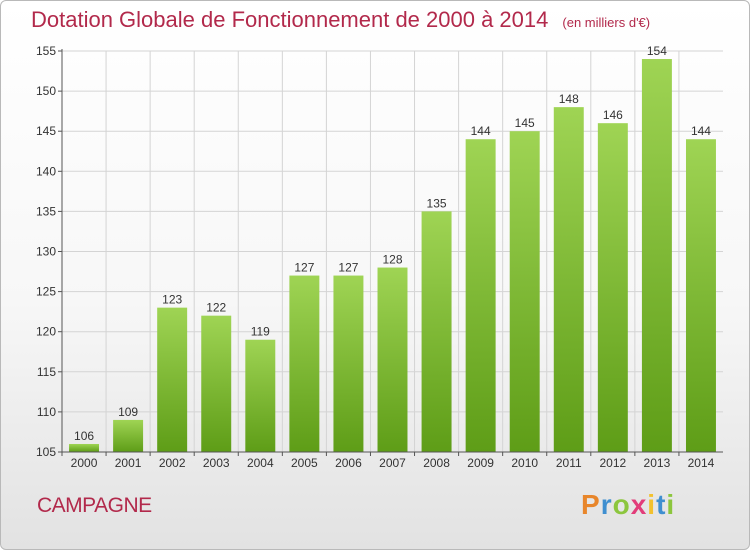 Image resolution: width=750 pixels, height=550 pixels. What do you see at coordinates (591, 504) in the screenshot?
I see `logo-letter: P` at bounding box center [591, 504].